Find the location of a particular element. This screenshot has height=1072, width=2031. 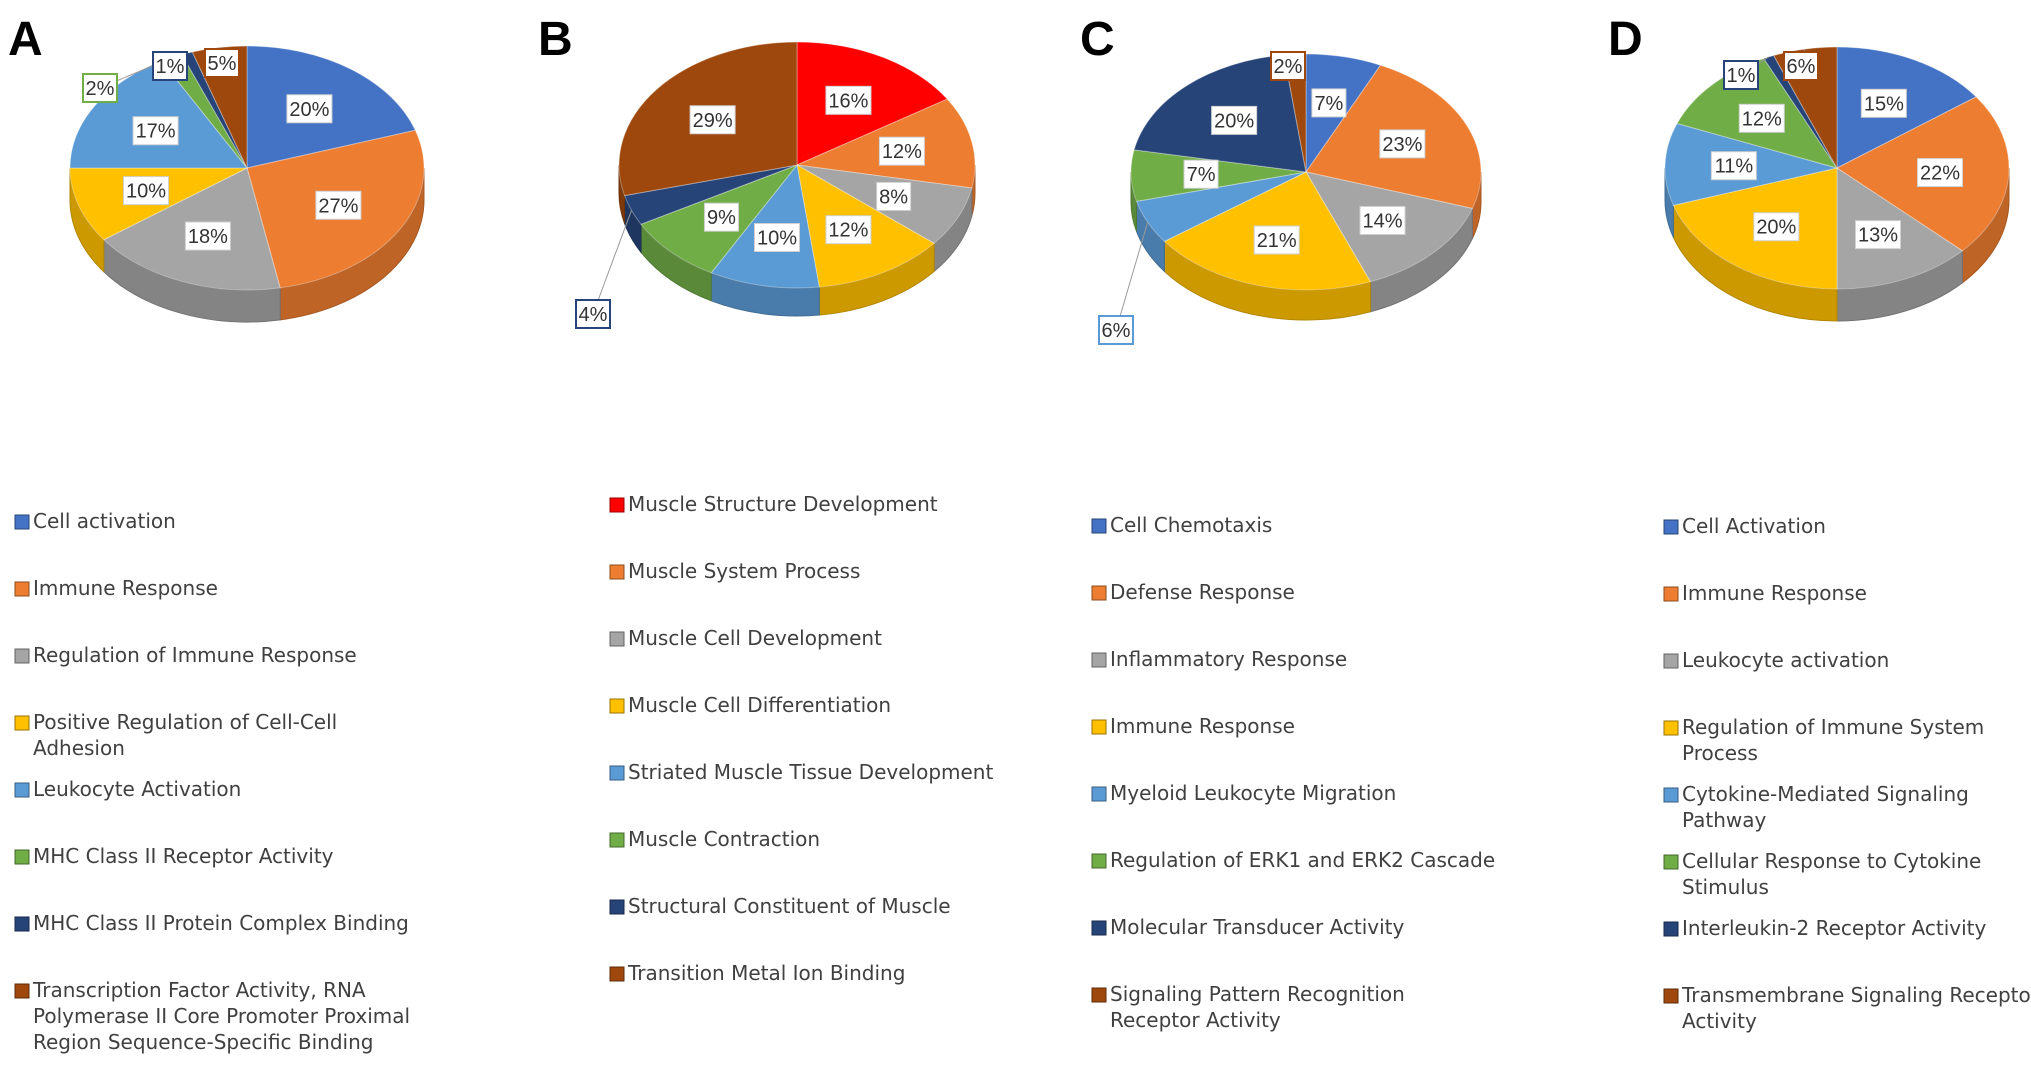

legend-entry: Transition Metal Ion Binding is located at coordinates (766, 973).